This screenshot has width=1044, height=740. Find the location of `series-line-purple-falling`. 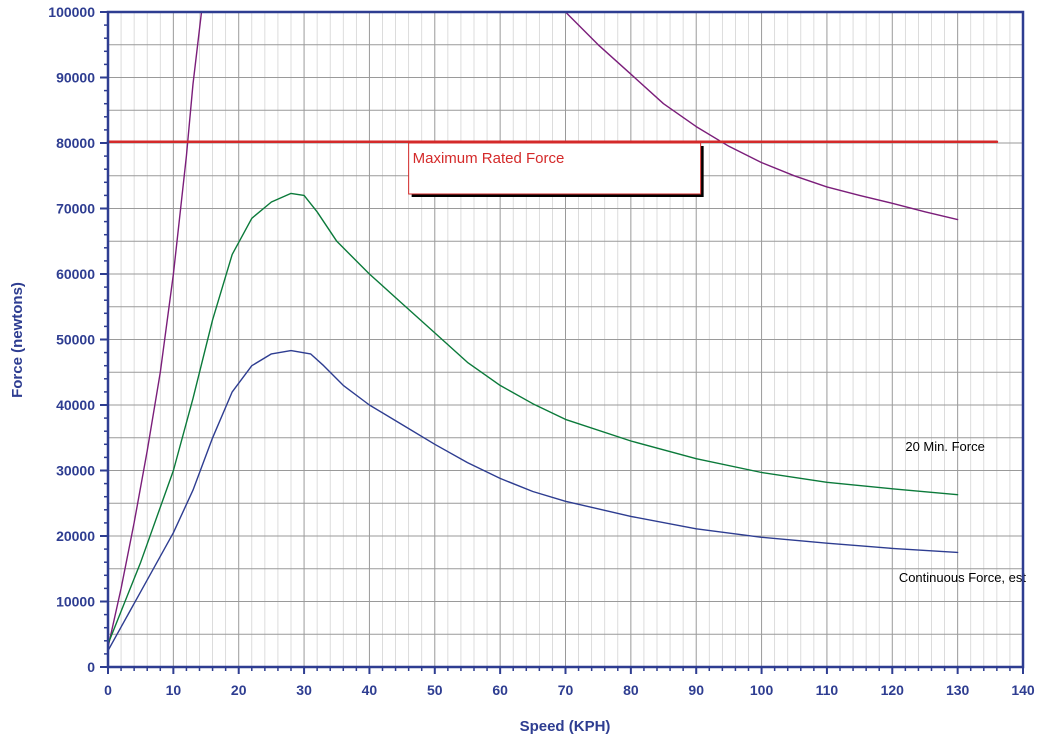

series-line-purple-falling is located at coordinates (761, 116).